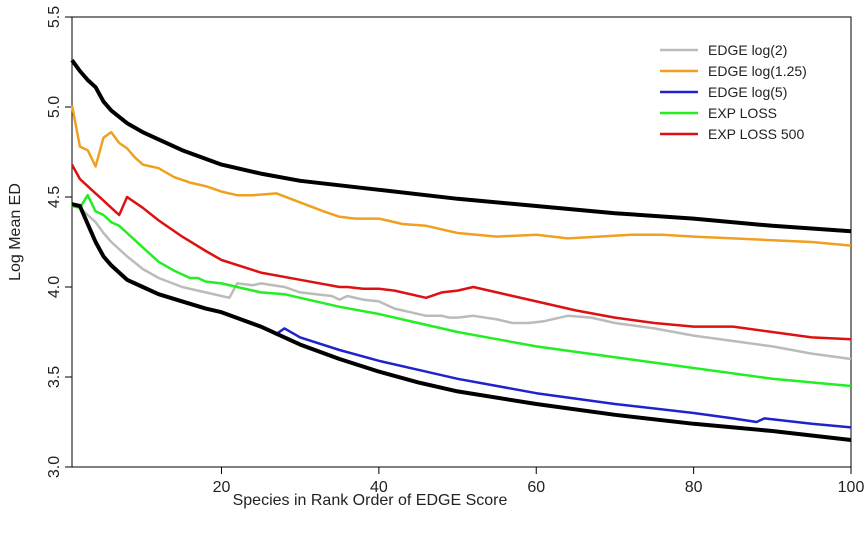 The height and width of the screenshot is (539, 868). What do you see at coordinates (54, 107) in the screenshot?
I see `y-tick-label: 5.0` at bounding box center [54, 107].